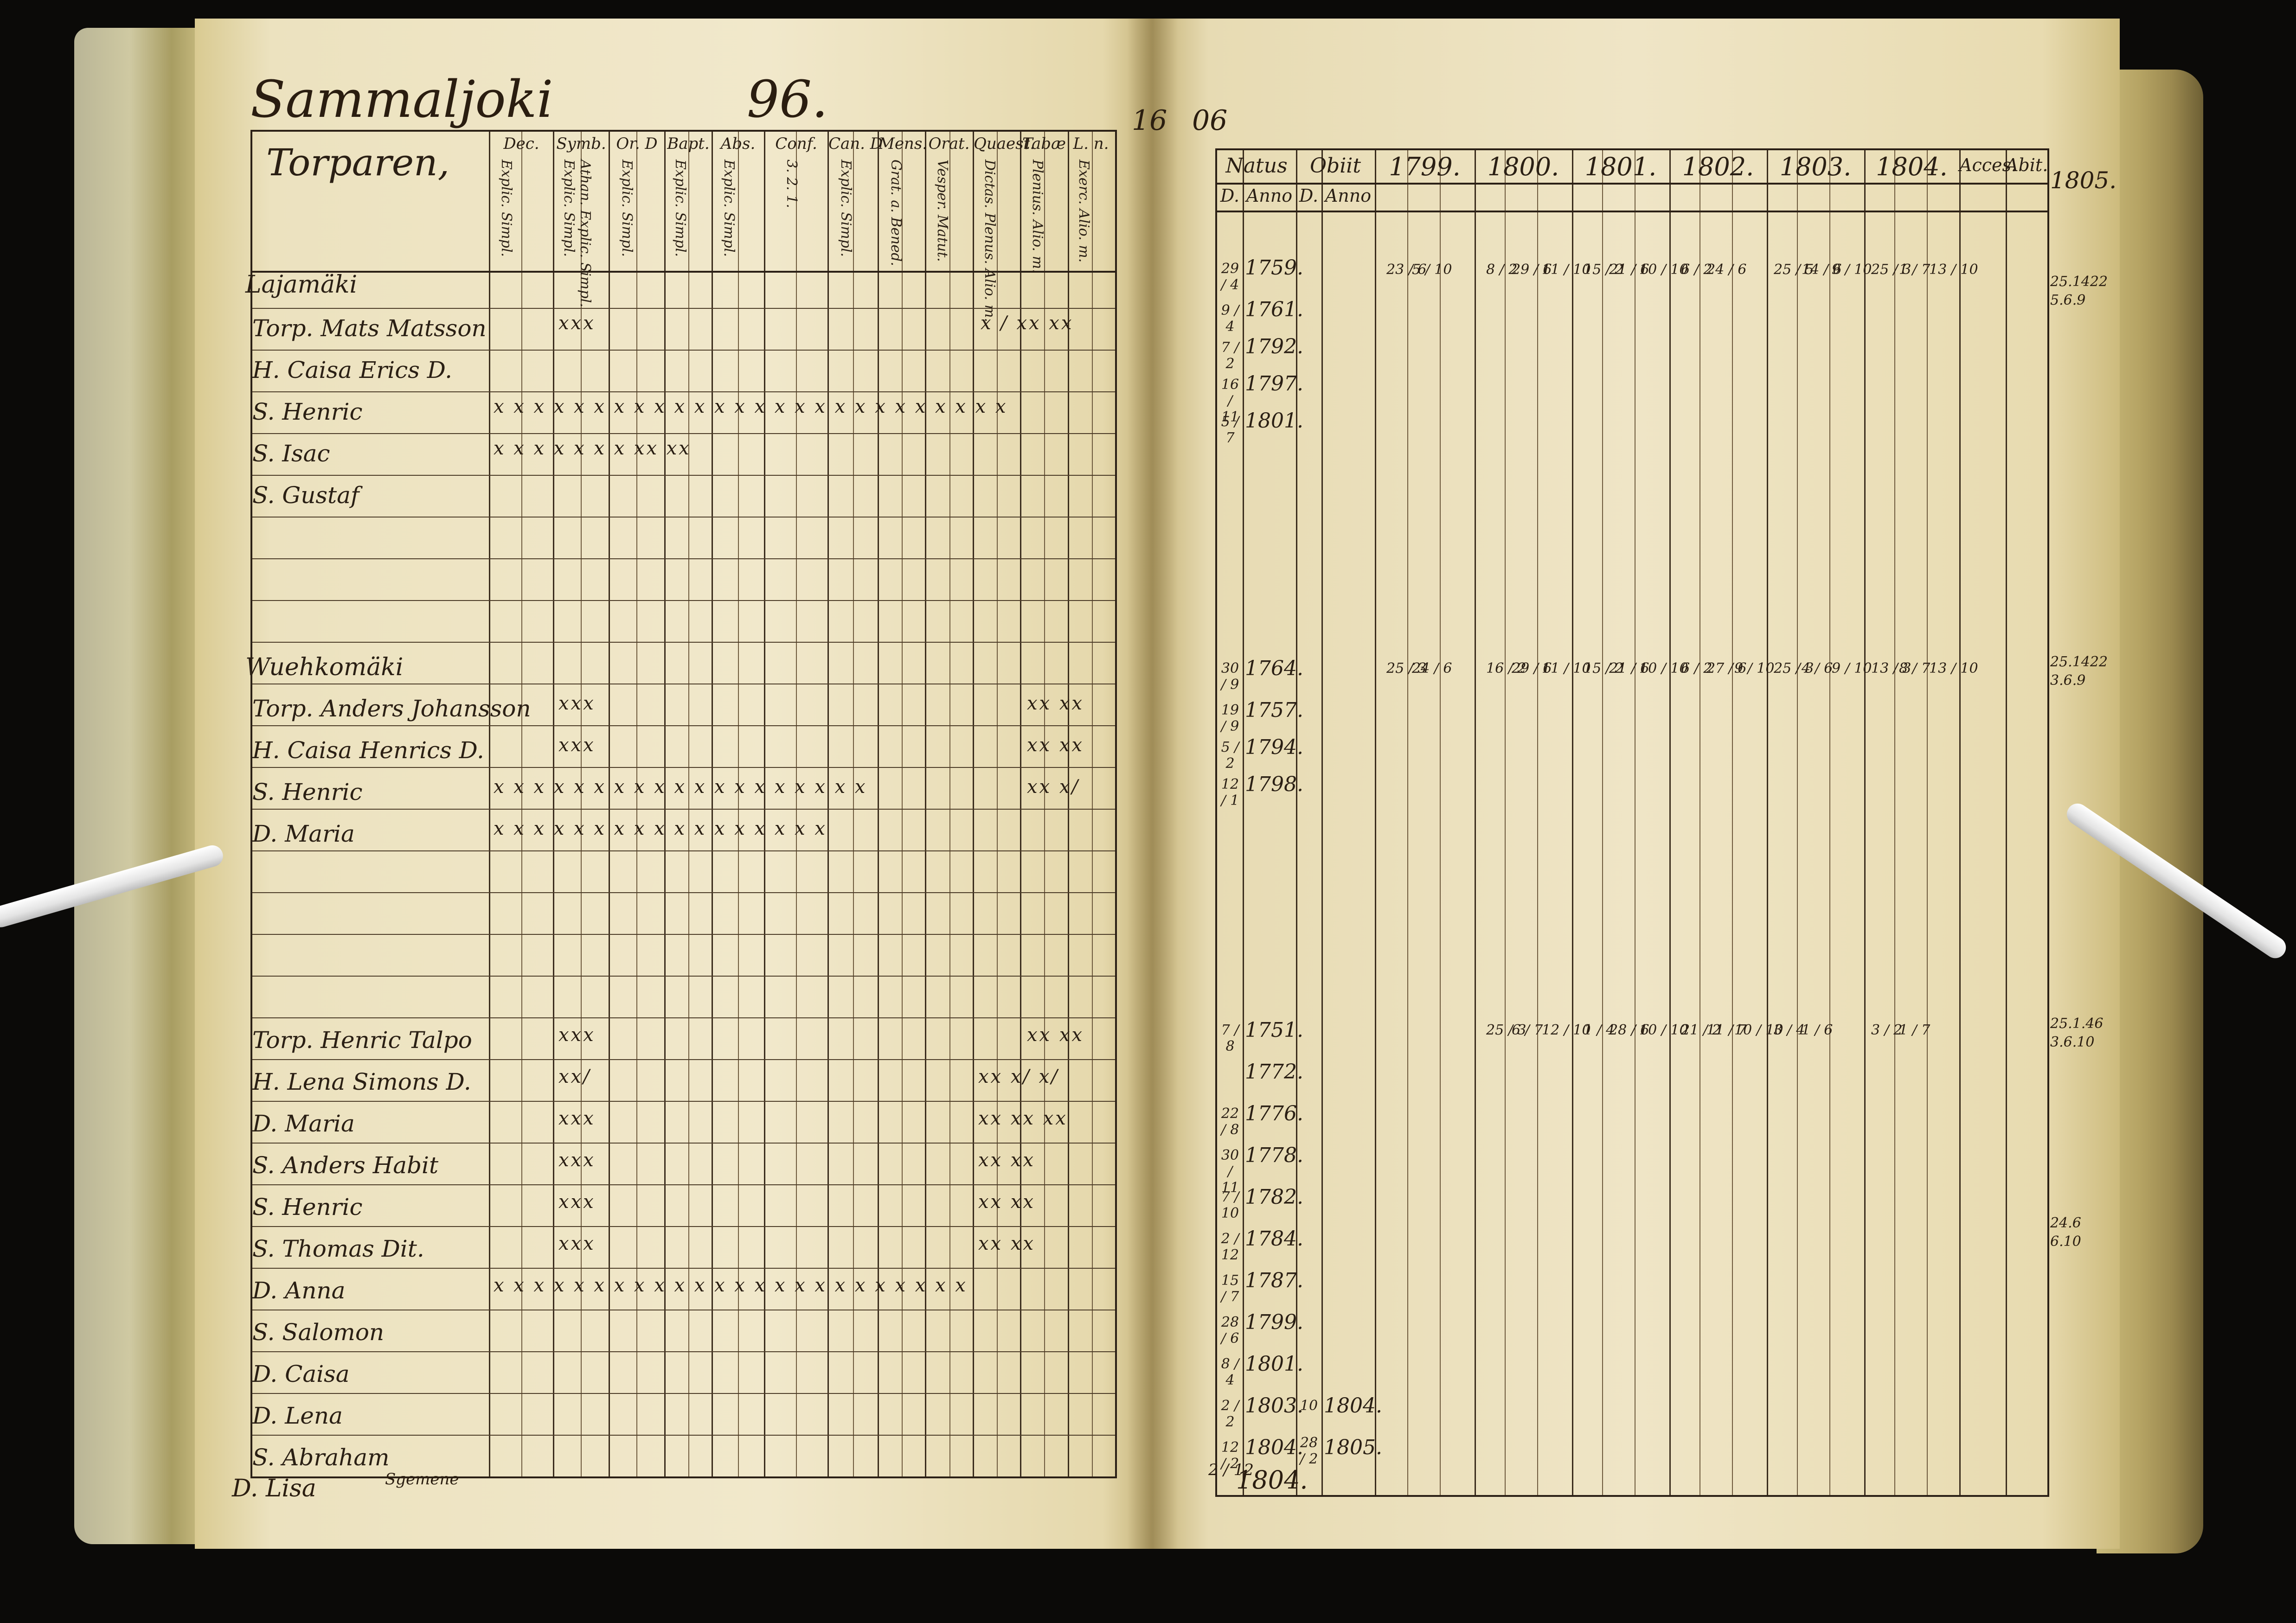 This screenshot has width=2296, height=1623. What do you see at coordinates (1528, 1030) in the screenshot?
I see `year-entry: 6 / 7` at bounding box center [1528, 1030].